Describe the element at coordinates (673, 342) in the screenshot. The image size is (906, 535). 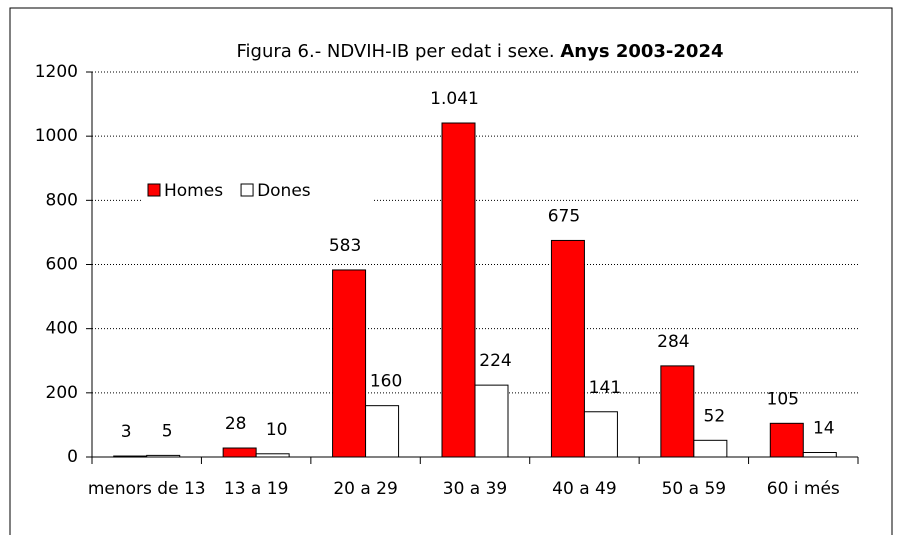
I see `value-label: 284` at that location.